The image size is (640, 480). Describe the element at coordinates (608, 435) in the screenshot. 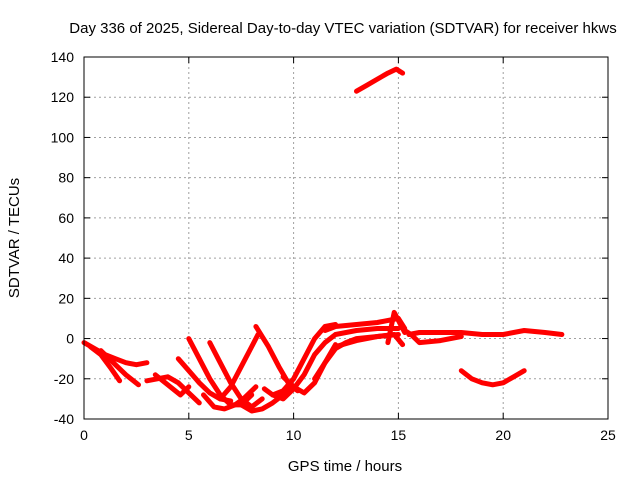

I see `x-tick-label: 25` at that location.